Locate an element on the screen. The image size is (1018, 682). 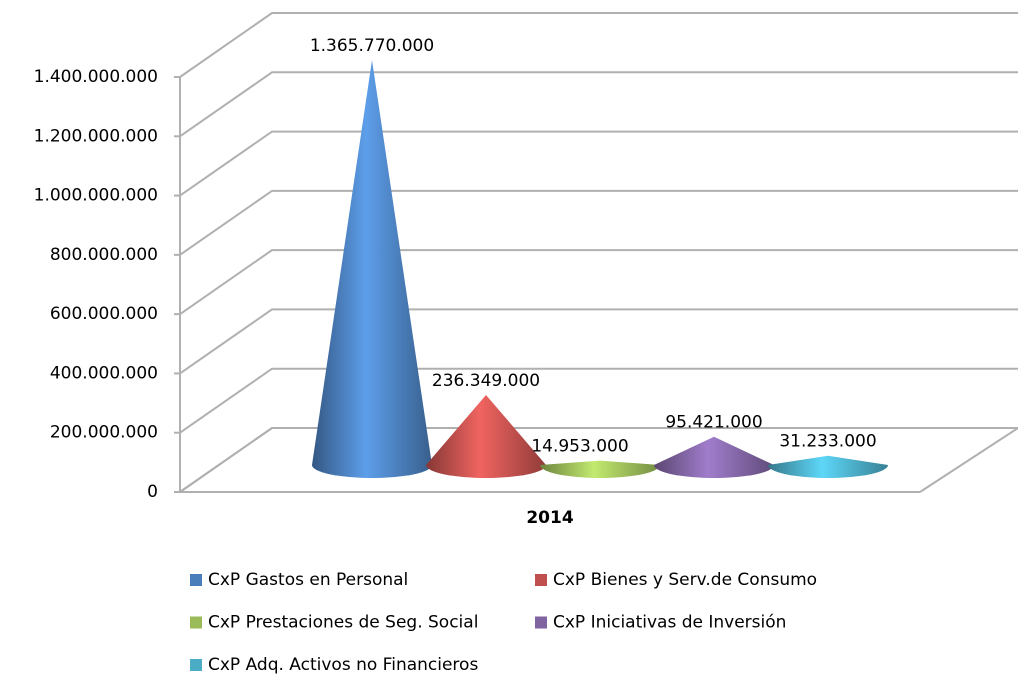
legend-label: CxP Iniciativas de Inversión is located at coordinates (669, 623).